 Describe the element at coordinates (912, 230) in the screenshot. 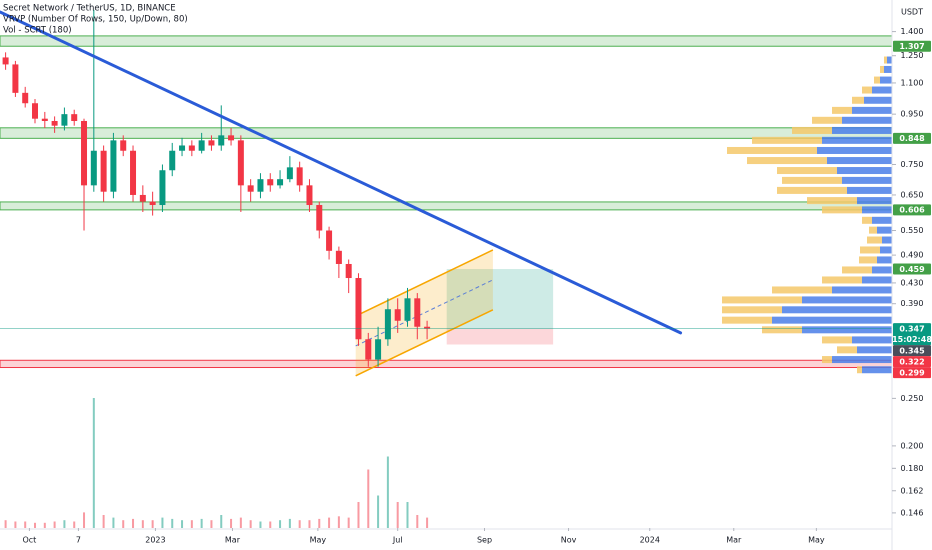

I see `y-tick-label: 0.550` at that location.